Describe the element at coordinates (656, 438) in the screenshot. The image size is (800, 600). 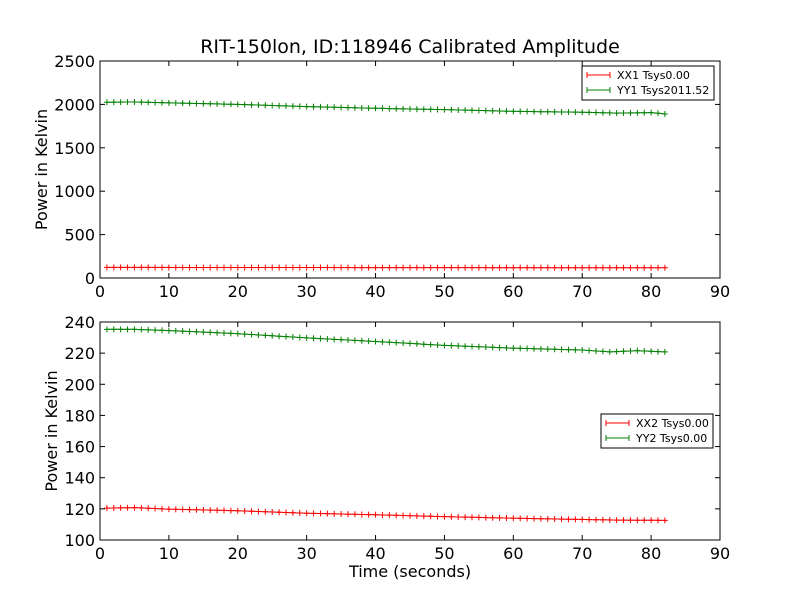
I see `legend-entry-2: YY2 Tsys0.00` at that location.